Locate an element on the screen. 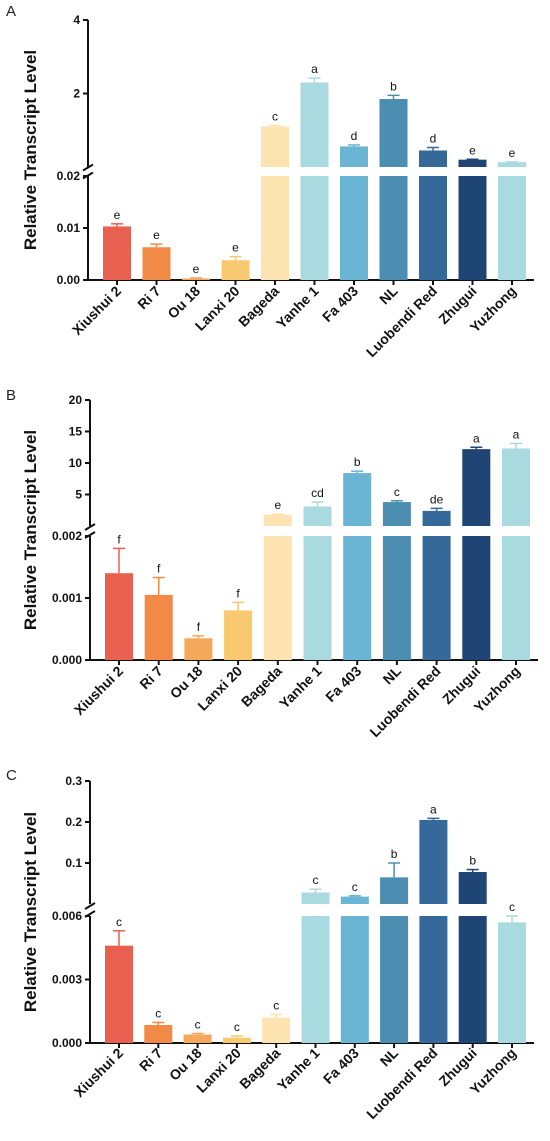 Image resolution: width=550 pixels, height=1141 pixels. y-tick-label: 4 is located at coordinates (76, 20).